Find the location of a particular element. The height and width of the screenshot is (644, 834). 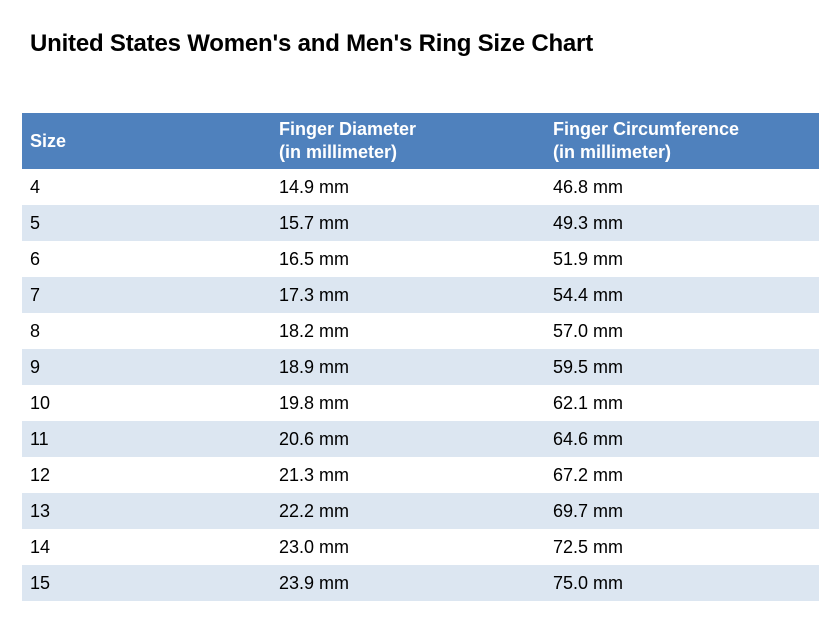

cell-circumference: 51.9 mm is located at coordinates (588, 258).